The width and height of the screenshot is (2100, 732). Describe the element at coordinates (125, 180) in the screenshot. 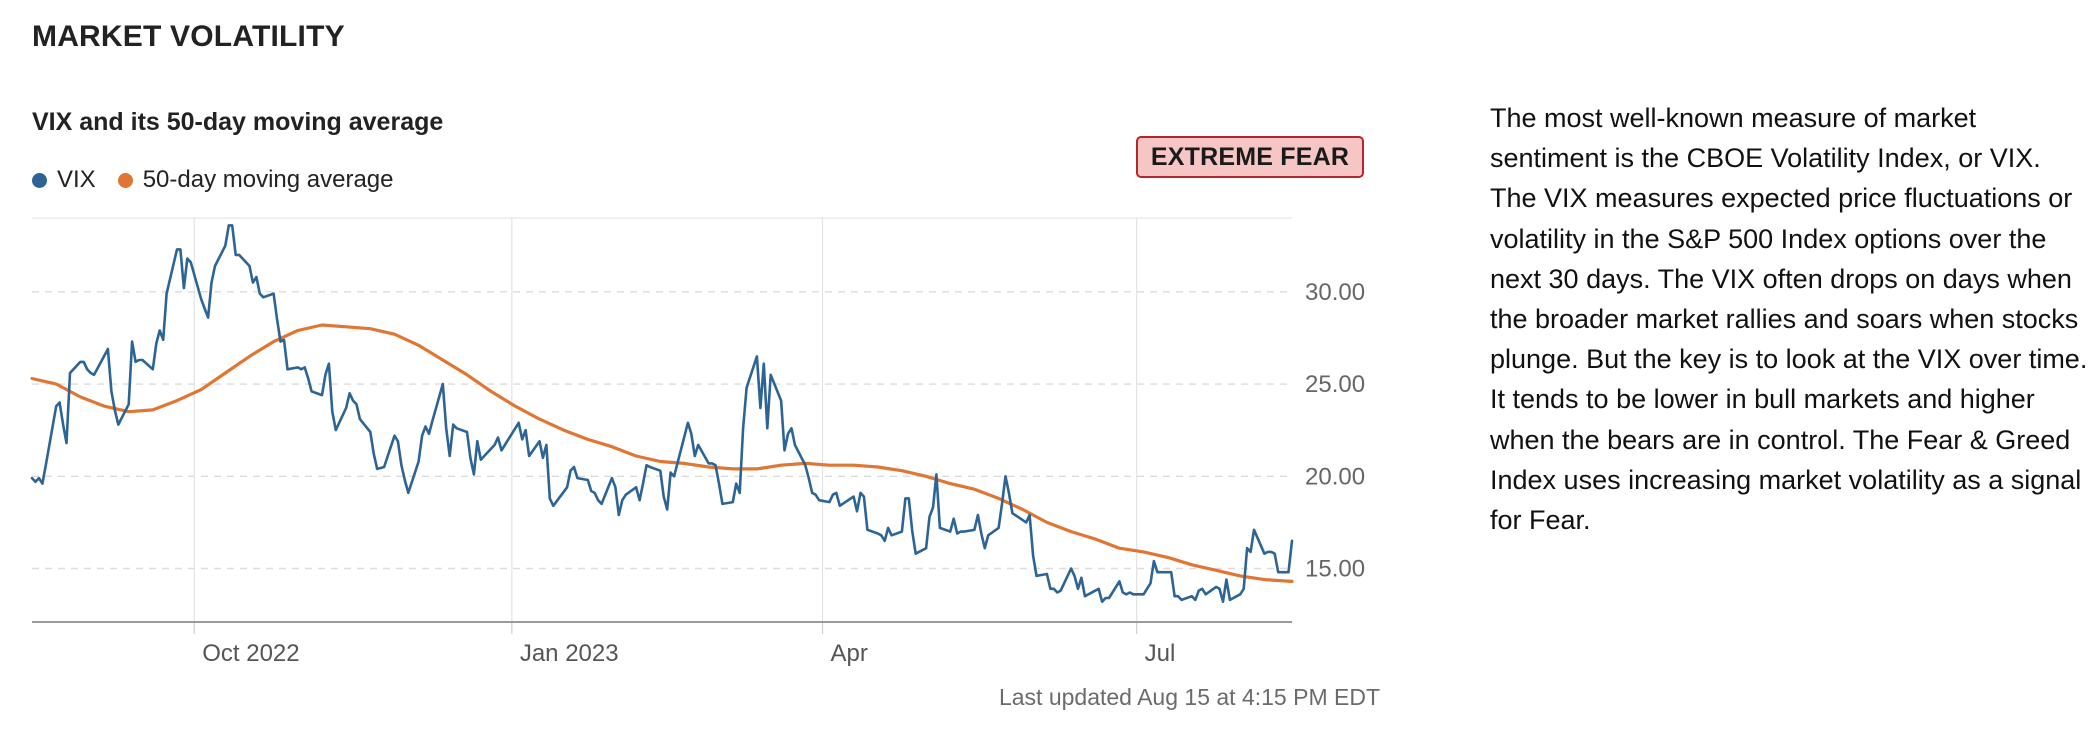

I see `legend-dot-moving-average` at that location.